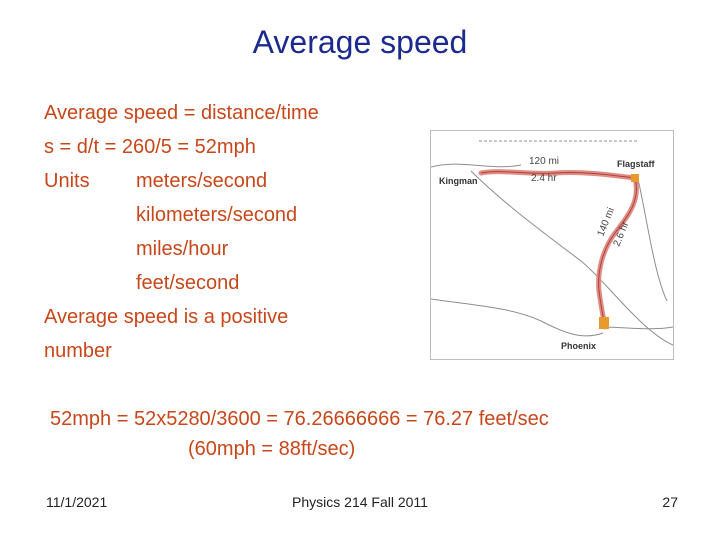 This screenshot has width=720, height=540. I want to click on map-background, so click(552, 245).